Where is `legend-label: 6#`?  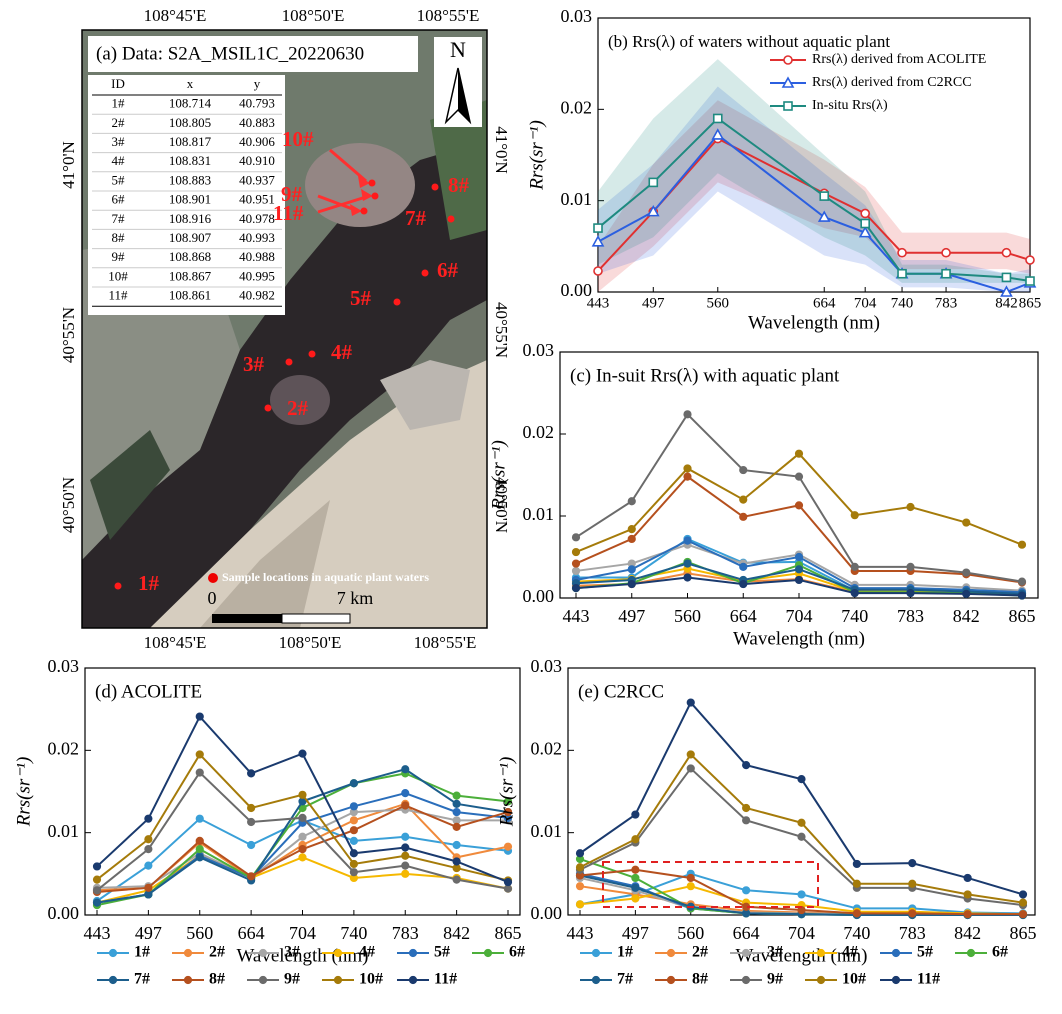
legend-label: 6# is located at coordinates (1000, 952).